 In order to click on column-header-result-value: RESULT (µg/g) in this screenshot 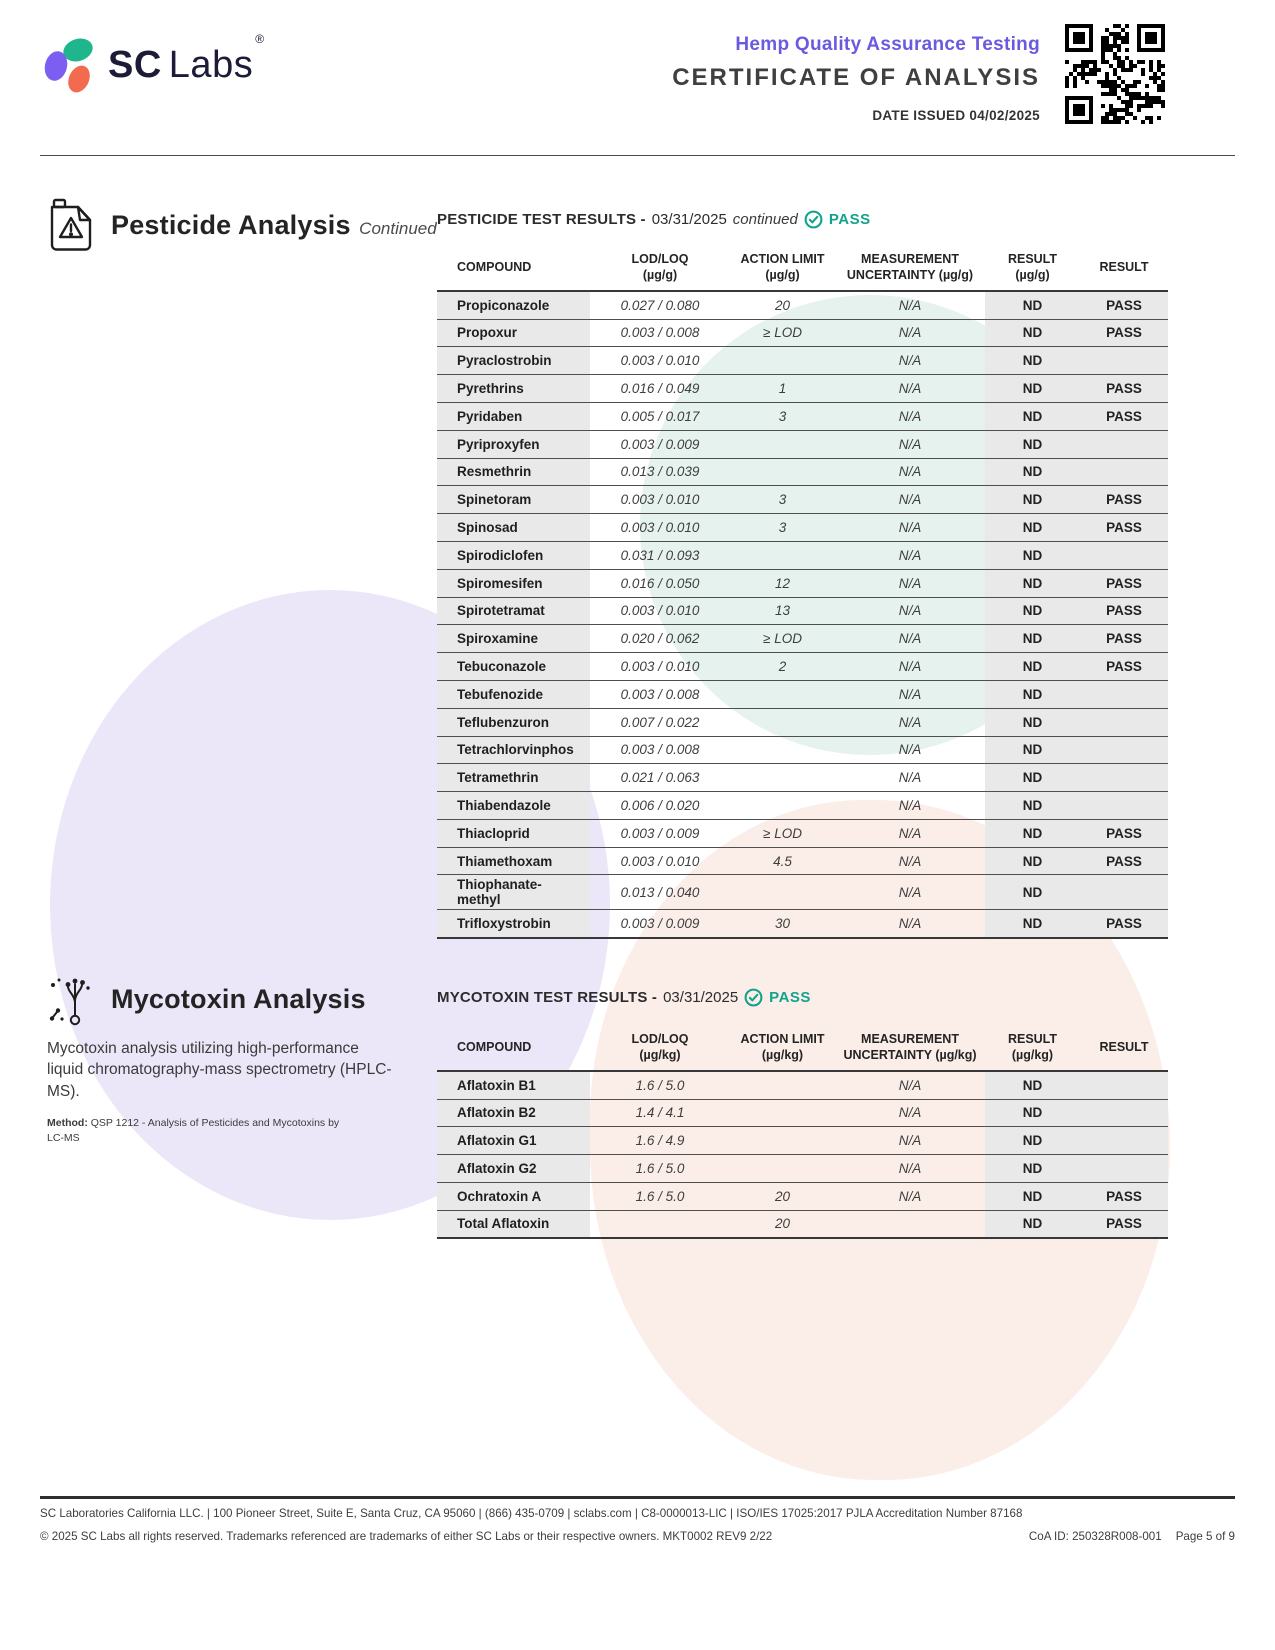, I will do `click(1032, 269)`.